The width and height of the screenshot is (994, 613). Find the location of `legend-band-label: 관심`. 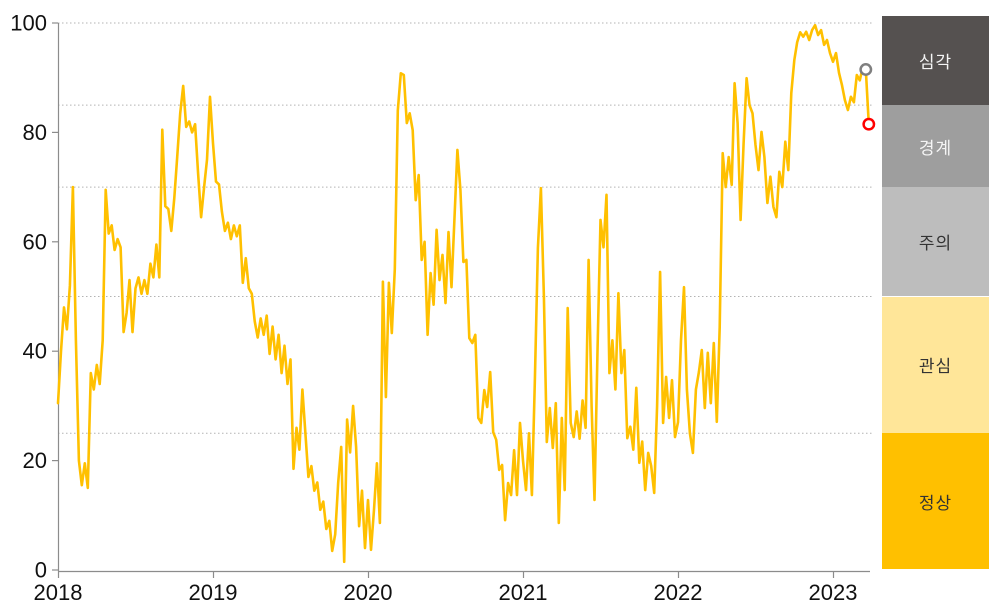

legend-band-label: 관심 is located at coordinates (935, 367).